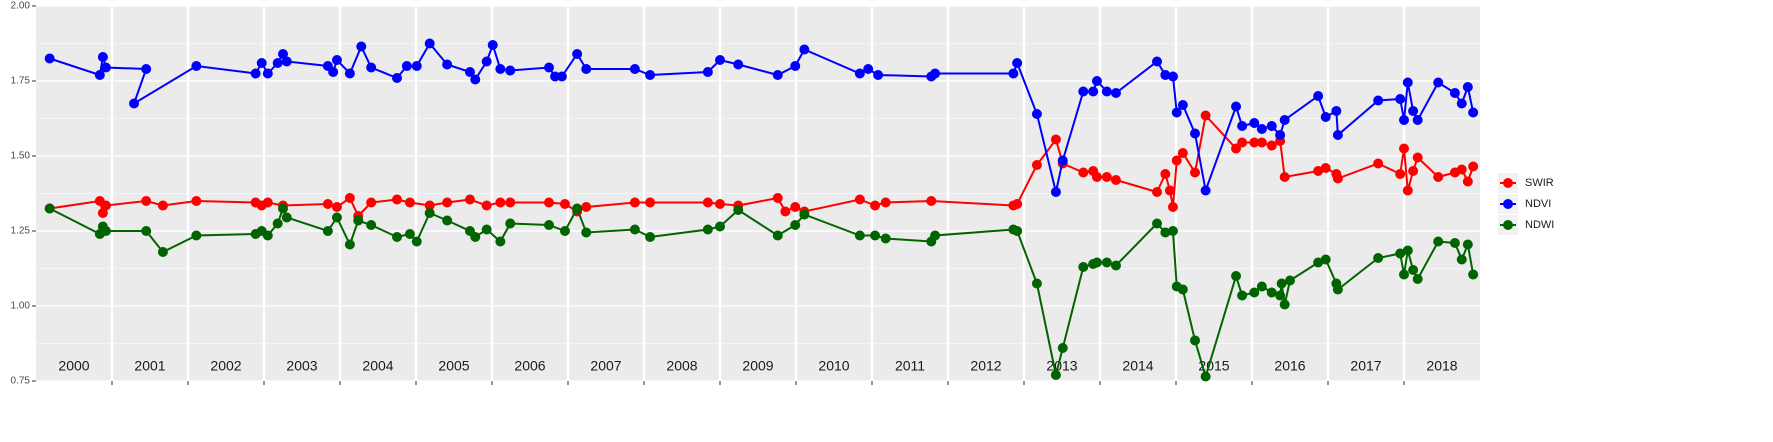 This screenshot has height=442, width=1773. Describe the element at coordinates (1538, 204) in the screenshot. I see `legend-label: NDVI` at that location.